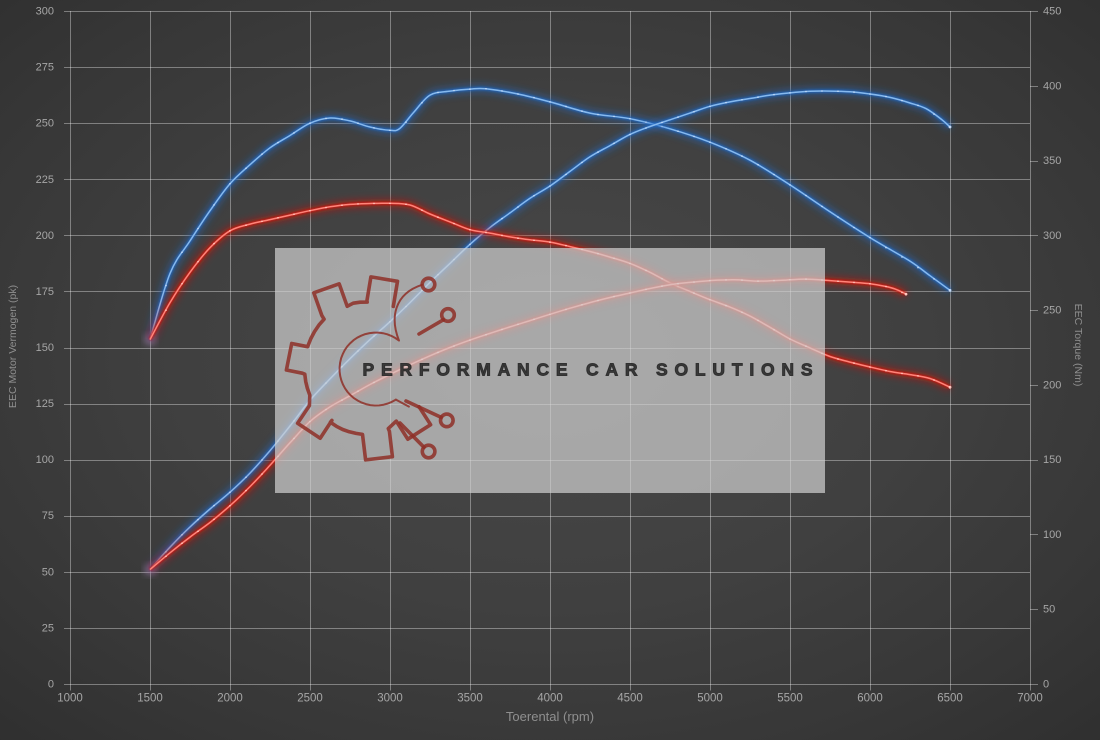 This screenshot has height=740, width=1100. I want to click on svg-text: 450, so click(1052, 12).